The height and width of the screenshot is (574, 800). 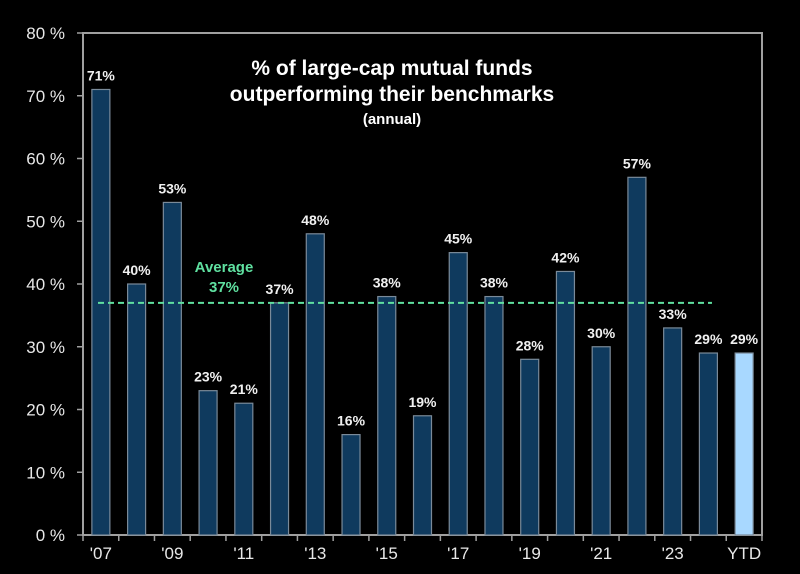 What do you see at coordinates (45, 159) in the screenshot?
I see `y-tick-label: 60 %` at bounding box center [45, 159].